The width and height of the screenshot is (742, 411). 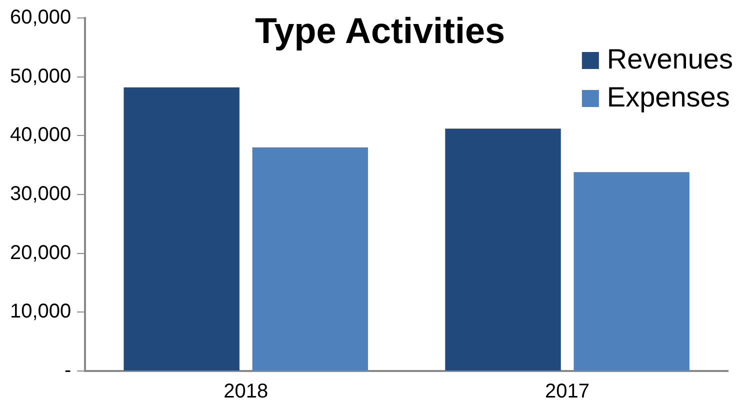 I want to click on y-tick-label: 20,000, so click(x=41, y=253).